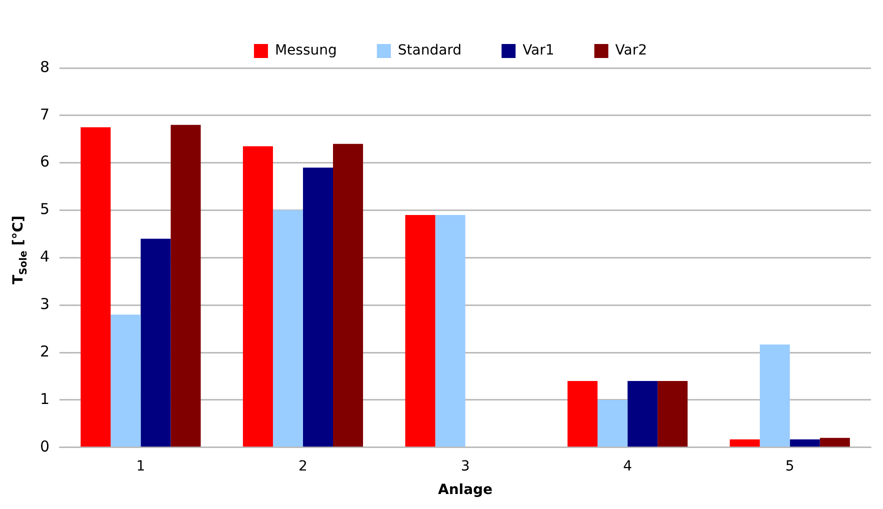 This screenshot has height=509, width=883. What do you see at coordinates (45, 257) in the screenshot?
I see `y-tick-label: 4` at bounding box center [45, 257].